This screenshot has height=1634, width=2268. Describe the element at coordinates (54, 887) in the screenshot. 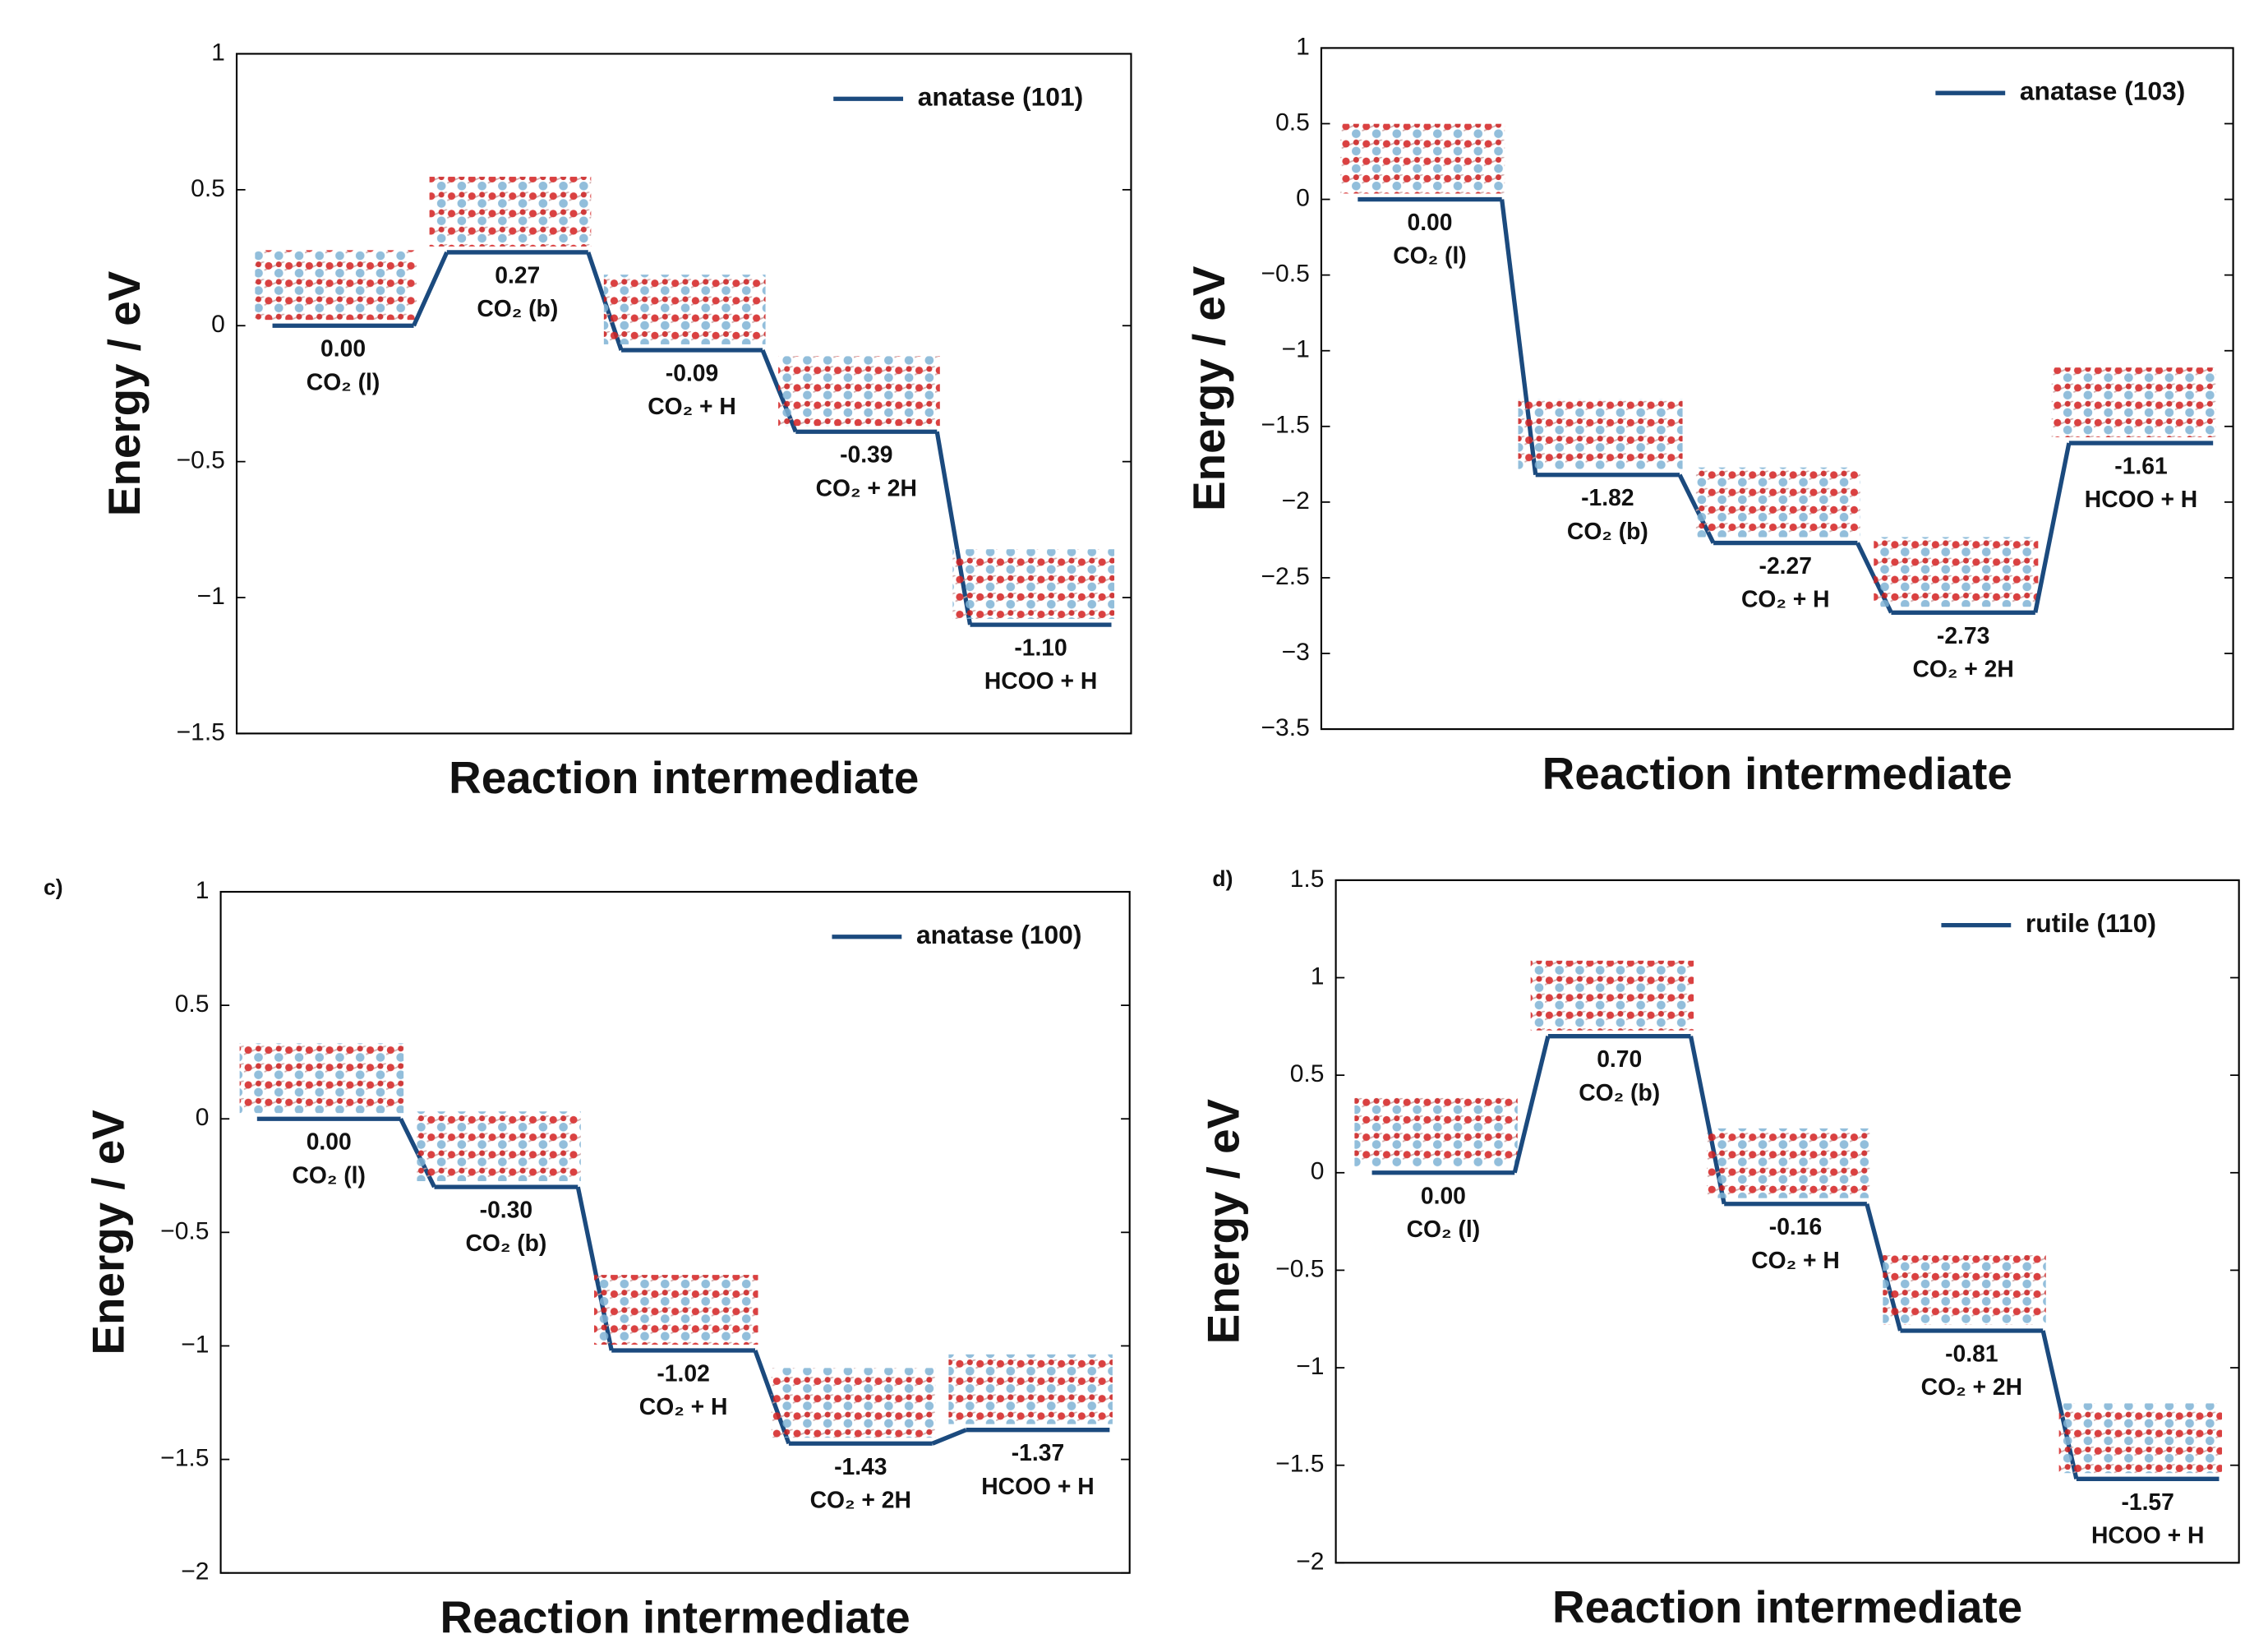

I see `panel-label: c)` at that location.